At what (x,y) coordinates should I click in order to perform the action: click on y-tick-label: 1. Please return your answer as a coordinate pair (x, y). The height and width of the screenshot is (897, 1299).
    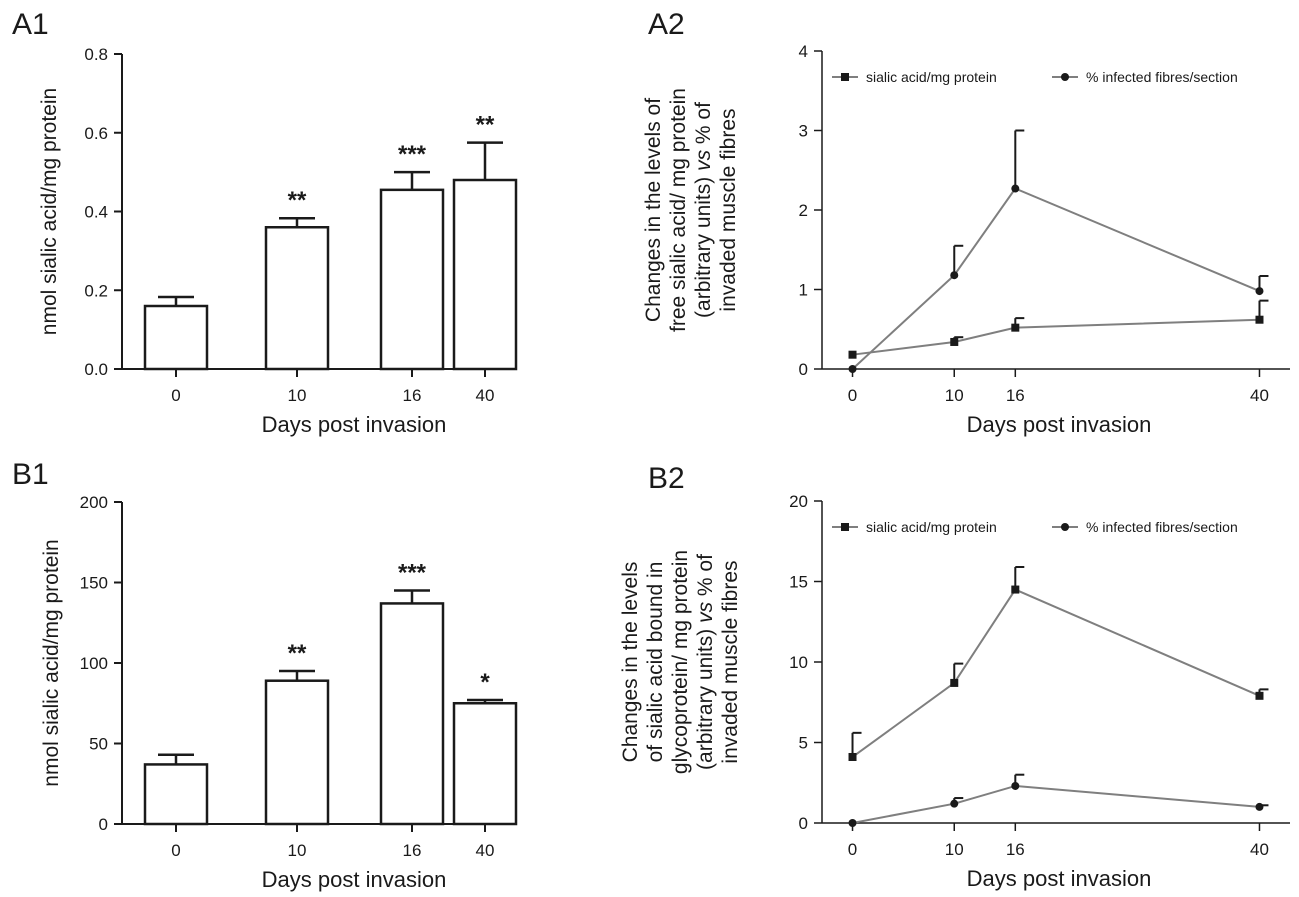
    Looking at the image, I should click on (803, 290).